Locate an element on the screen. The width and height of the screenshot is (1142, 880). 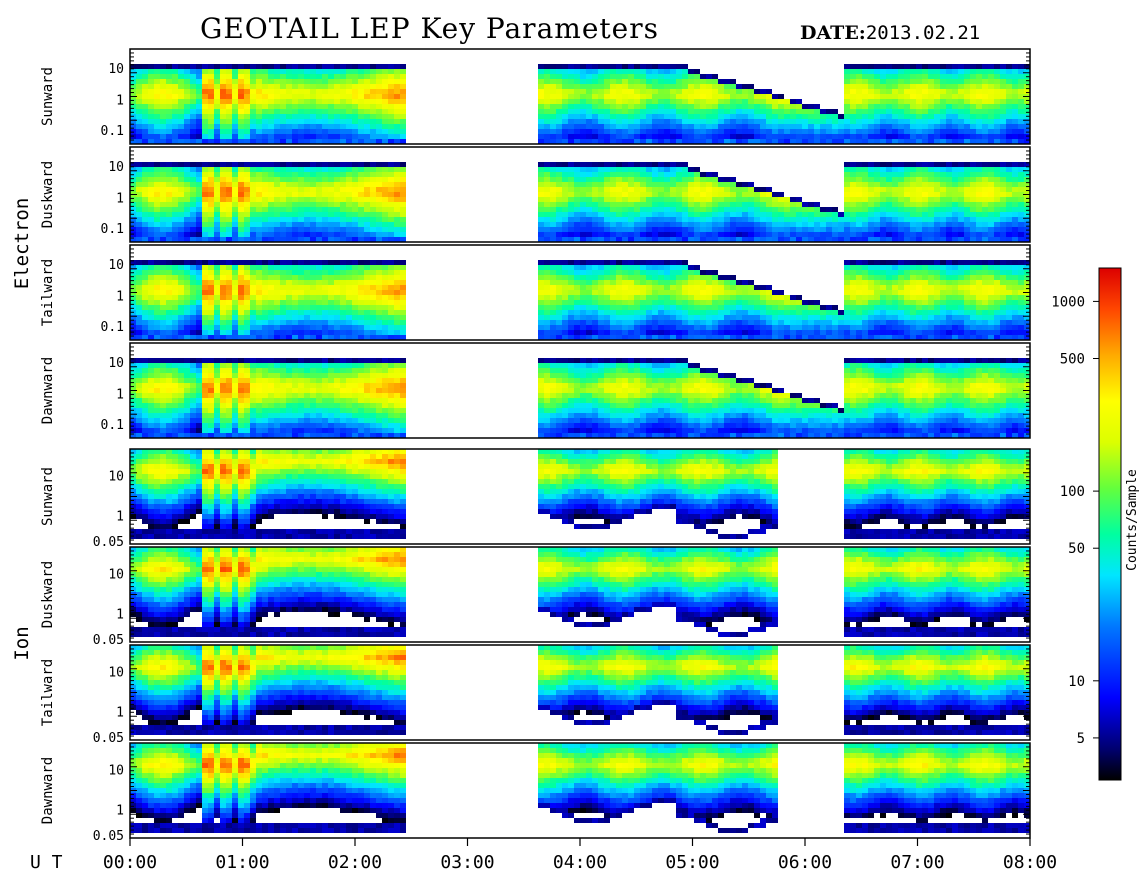
electron-tailward-spectrogram is located at coordinates (580, 300).